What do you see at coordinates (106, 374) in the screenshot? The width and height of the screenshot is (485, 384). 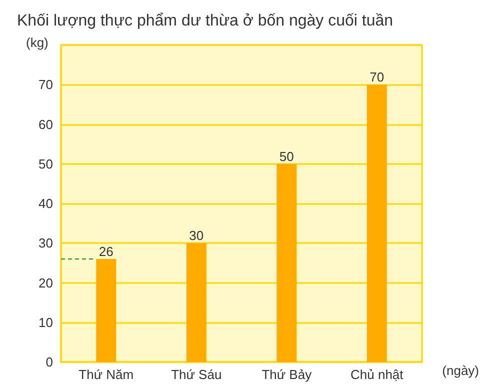 I see `x-tick-label: Thứ Năm` at bounding box center [106, 374].